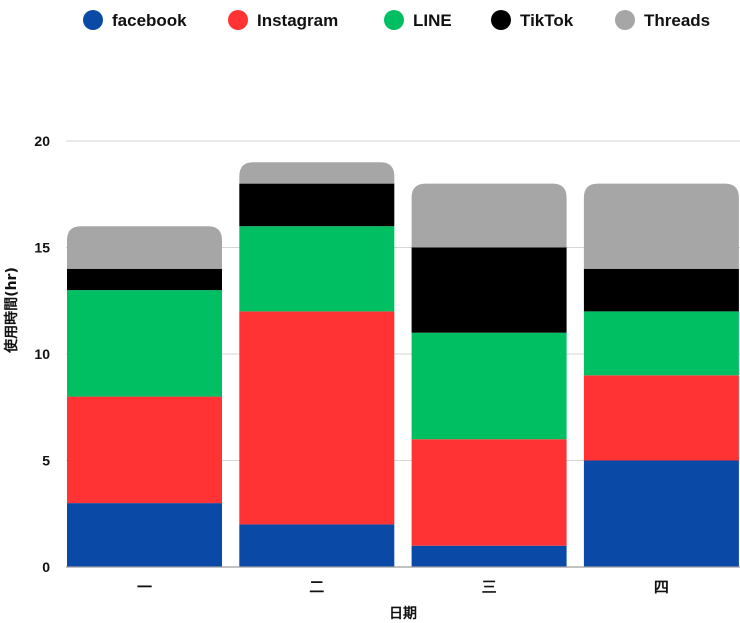  What do you see at coordinates (661, 587) in the screenshot?
I see `x-tick-label-4: 四` at bounding box center [661, 587].